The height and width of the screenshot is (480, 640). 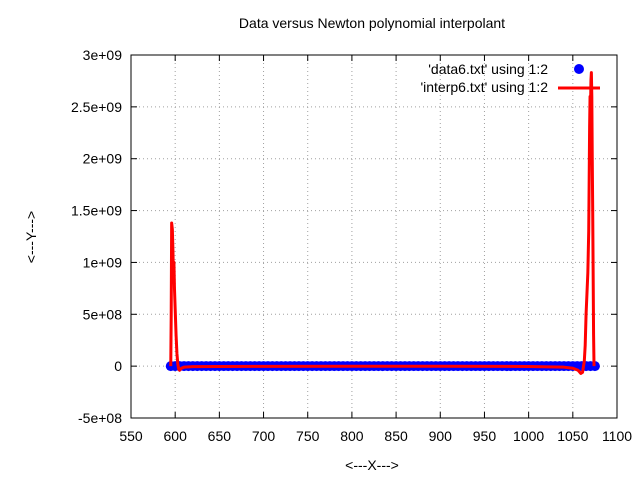 What do you see at coordinates (103, 262) in the screenshot?
I see `y-tick-label: 1e+09` at bounding box center [103, 262].